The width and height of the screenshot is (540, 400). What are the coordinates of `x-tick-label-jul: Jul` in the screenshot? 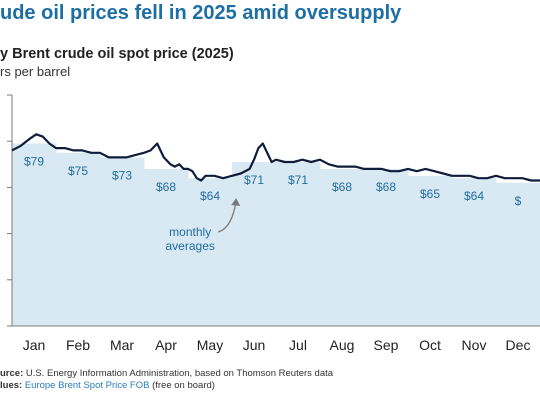 It's located at (298, 345).